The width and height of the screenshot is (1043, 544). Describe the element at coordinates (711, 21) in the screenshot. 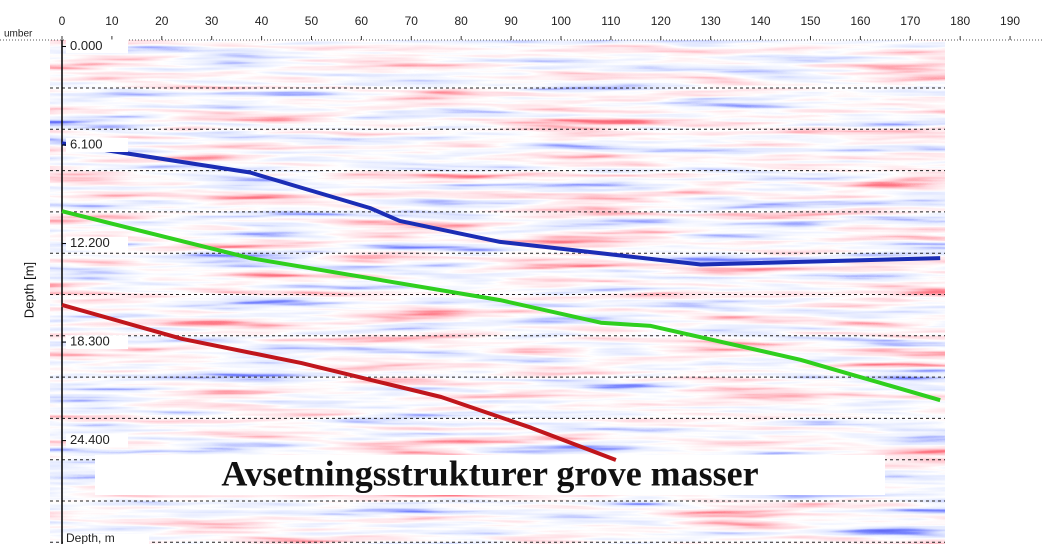

I see `x-tick-label: 130` at that location.